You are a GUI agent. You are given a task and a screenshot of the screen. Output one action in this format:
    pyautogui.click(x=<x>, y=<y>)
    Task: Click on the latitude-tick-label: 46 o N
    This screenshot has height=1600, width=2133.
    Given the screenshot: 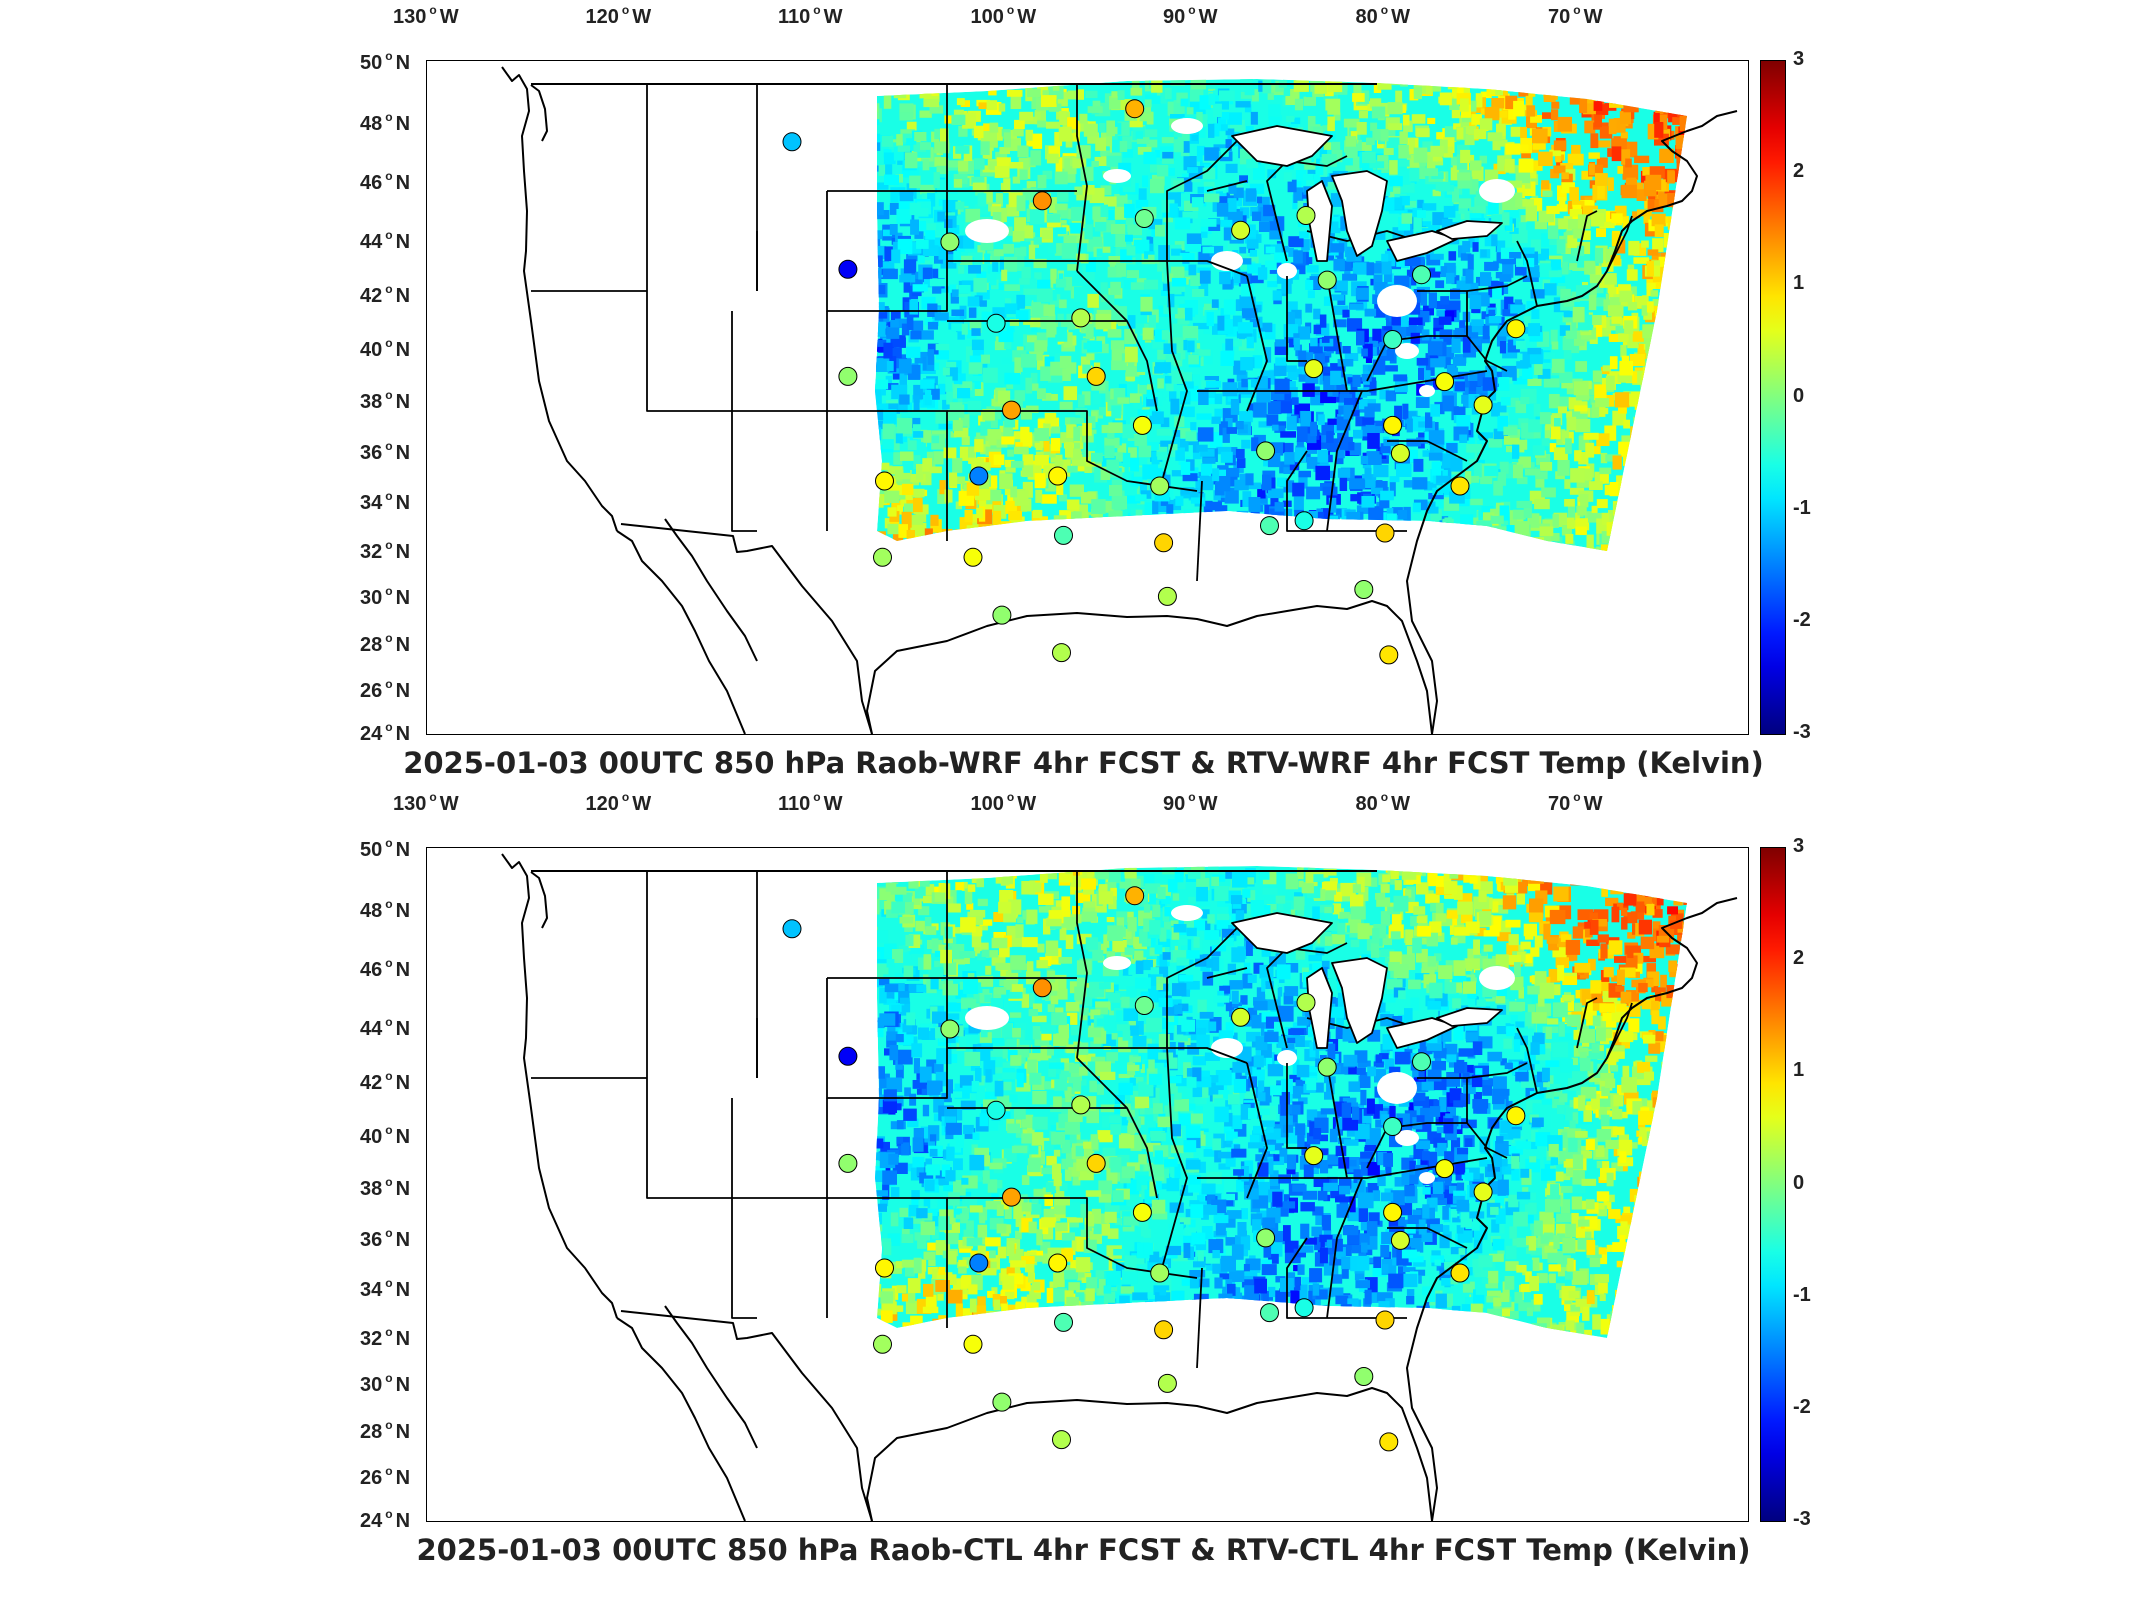 What is the action you would take?
    pyautogui.click(x=385, y=968)
    